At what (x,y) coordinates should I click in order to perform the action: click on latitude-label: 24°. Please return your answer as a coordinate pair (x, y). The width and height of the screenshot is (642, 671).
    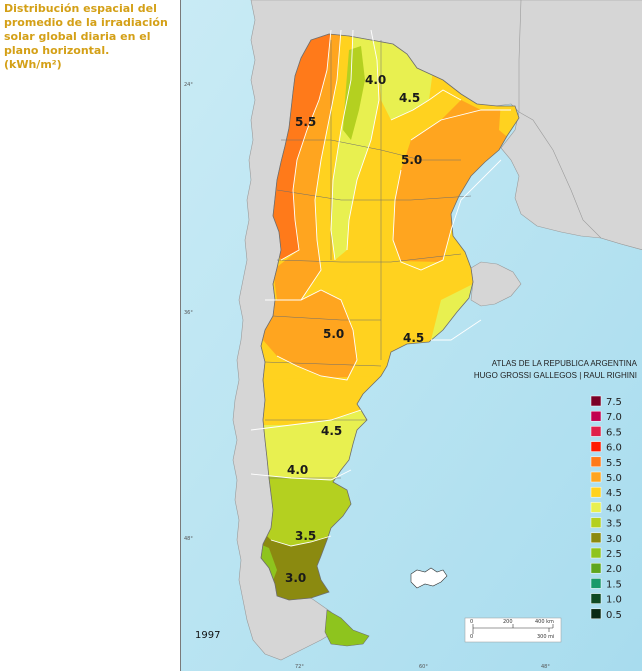
    Looking at the image, I should click on (188, 85).